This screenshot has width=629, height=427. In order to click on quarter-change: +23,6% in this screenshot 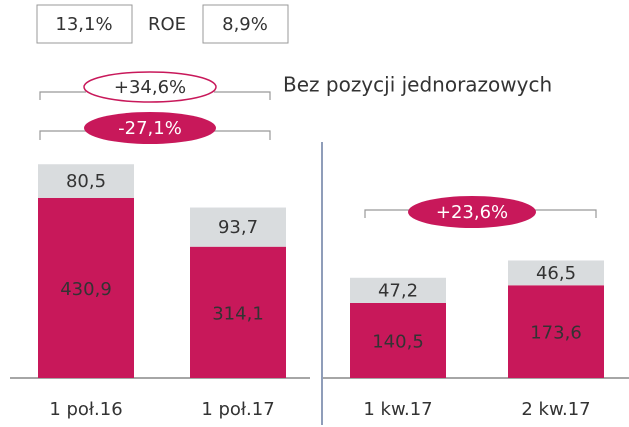, I will do `click(472, 212)`.